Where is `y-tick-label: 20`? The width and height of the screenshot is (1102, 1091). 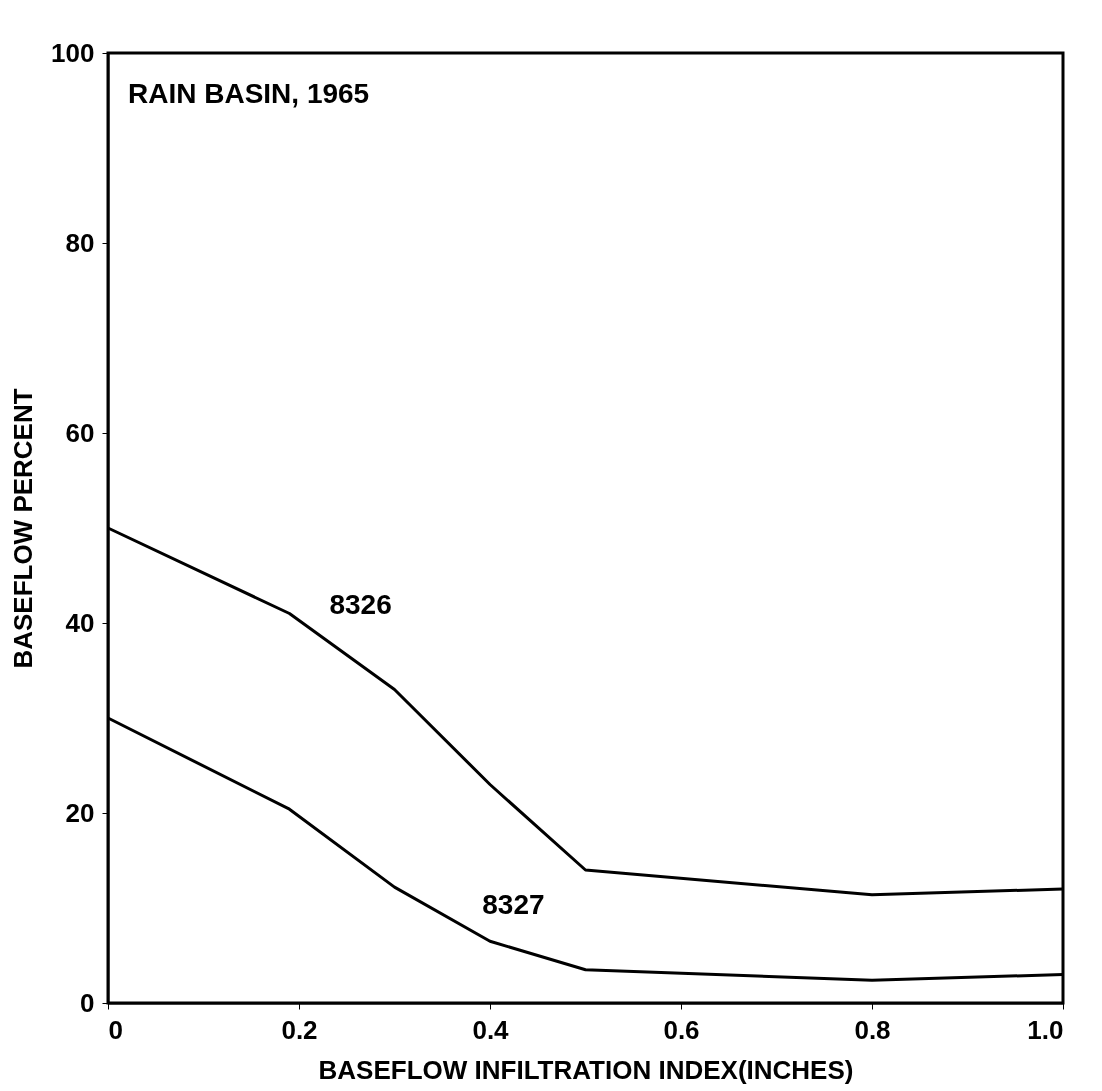
y-tick-label: 20 is located at coordinates (80, 812).